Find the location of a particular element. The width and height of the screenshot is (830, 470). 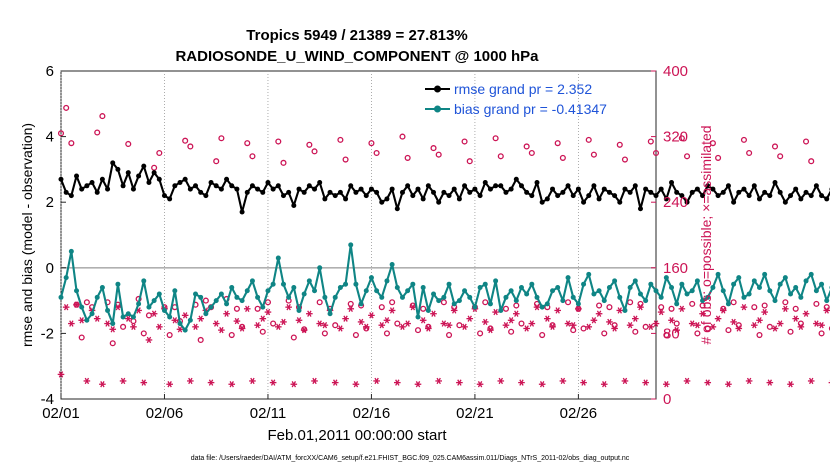

y-tick-label: 2 is located at coordinates (50, 202).